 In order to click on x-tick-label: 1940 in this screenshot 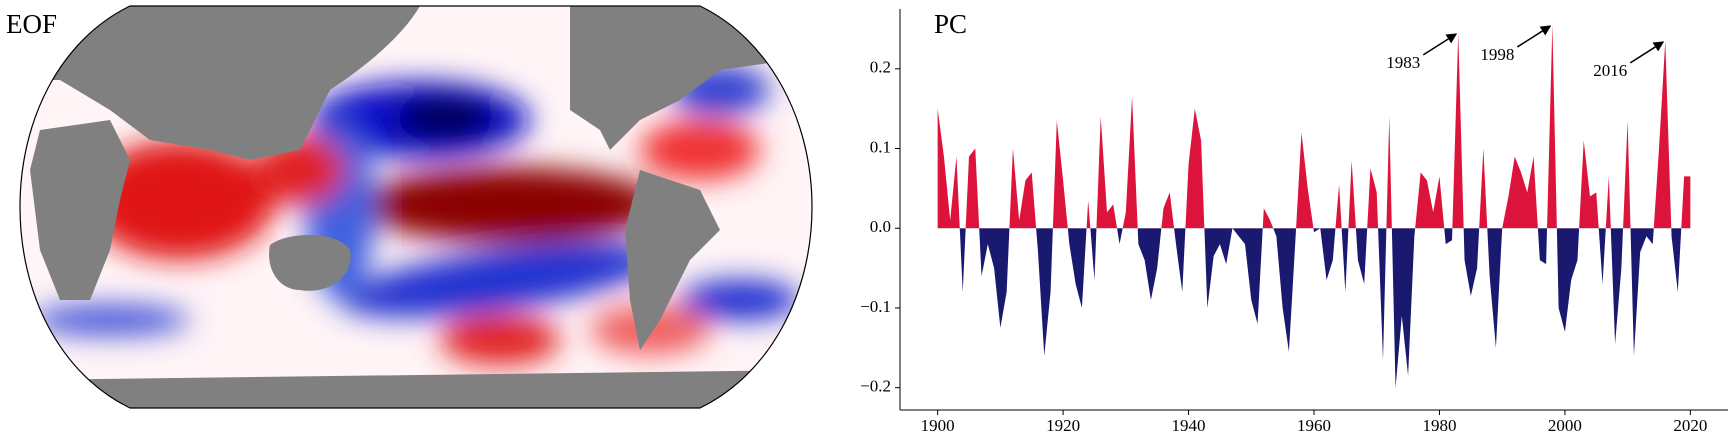, I will do `click(1189, 425)`.